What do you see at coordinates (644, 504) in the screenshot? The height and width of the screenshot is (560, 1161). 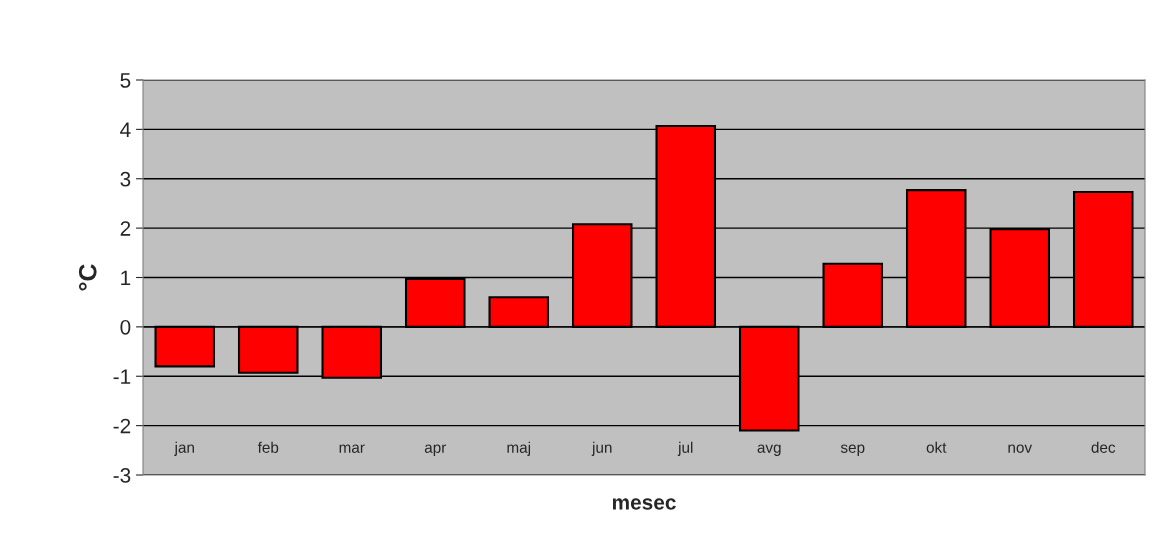 I see `x-axis-title: mesec` at bounding box center [644, 504].